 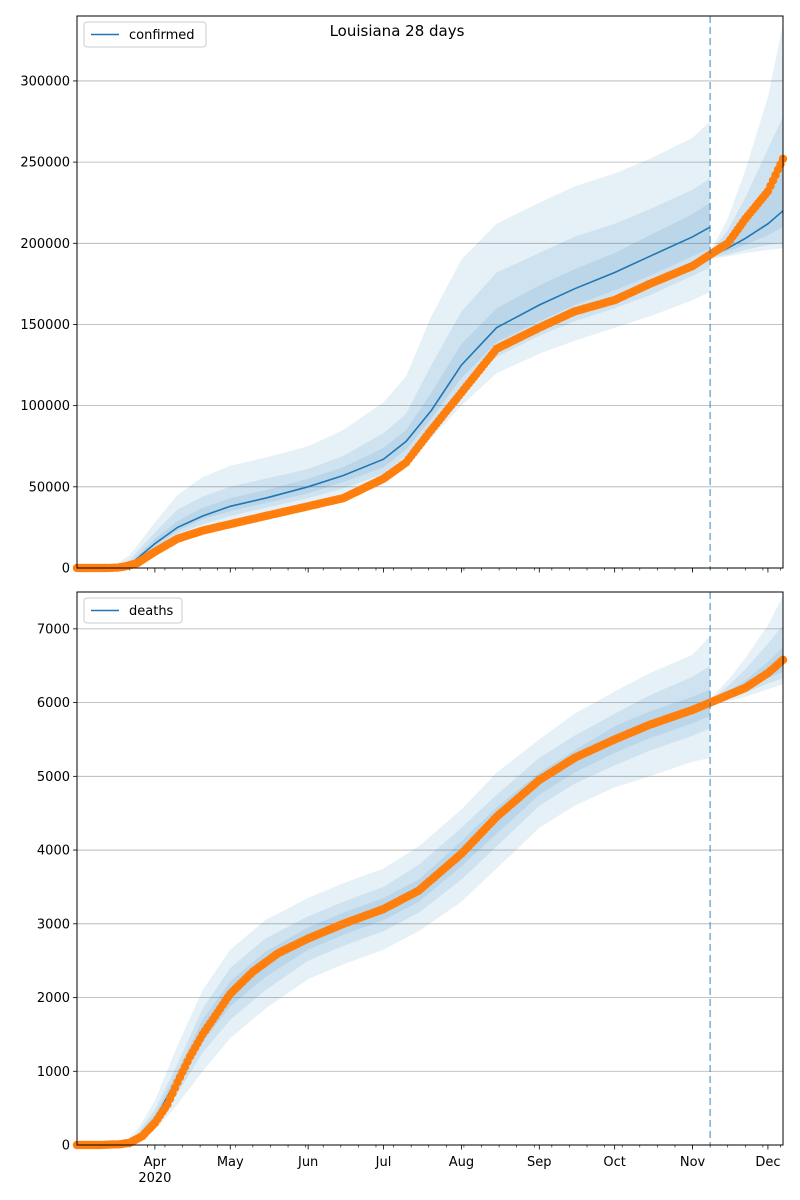 What do you see at coordinates (53, 777) in the screenshot?
I see `y-tick-label: 5000` at bounding box center [53, 777].